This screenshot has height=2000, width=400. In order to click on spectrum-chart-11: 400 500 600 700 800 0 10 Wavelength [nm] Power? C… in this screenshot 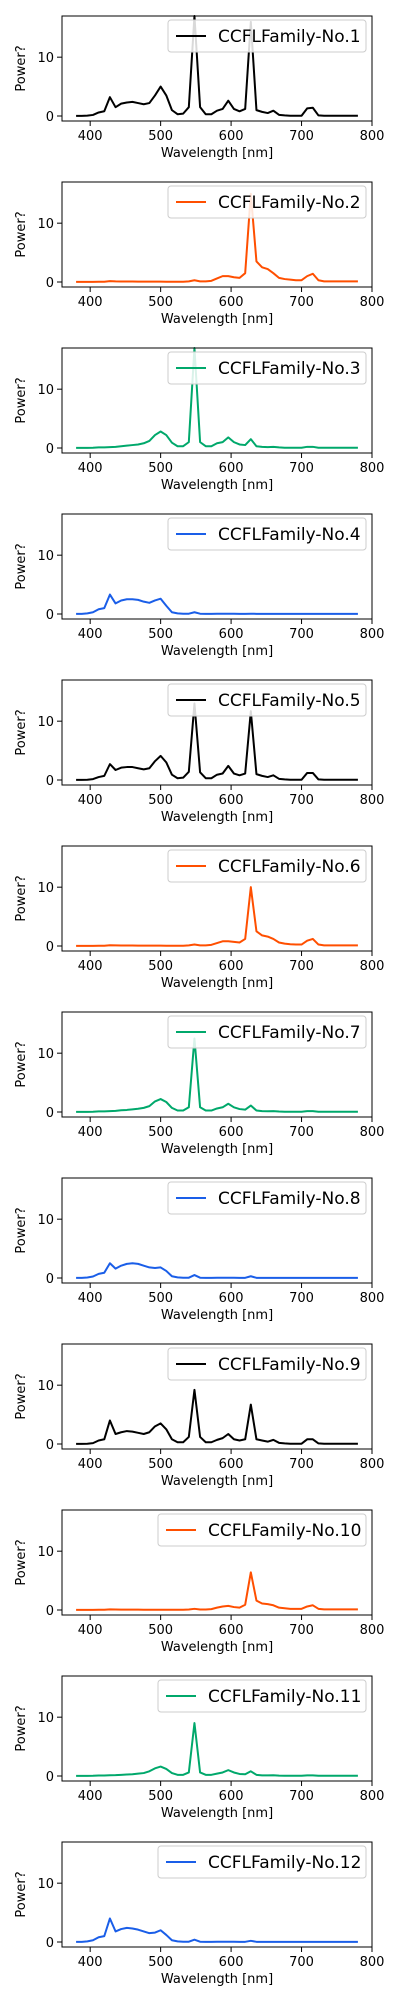, I will do `click(199, 1748)`.